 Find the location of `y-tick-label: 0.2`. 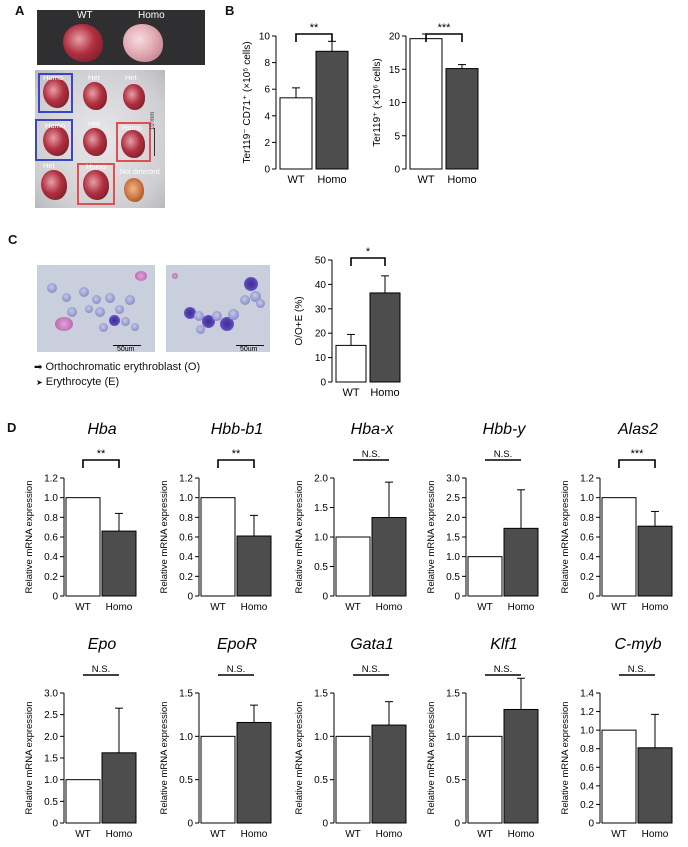

y-tick-label: 0.2 is located at coordinates (587, 805).